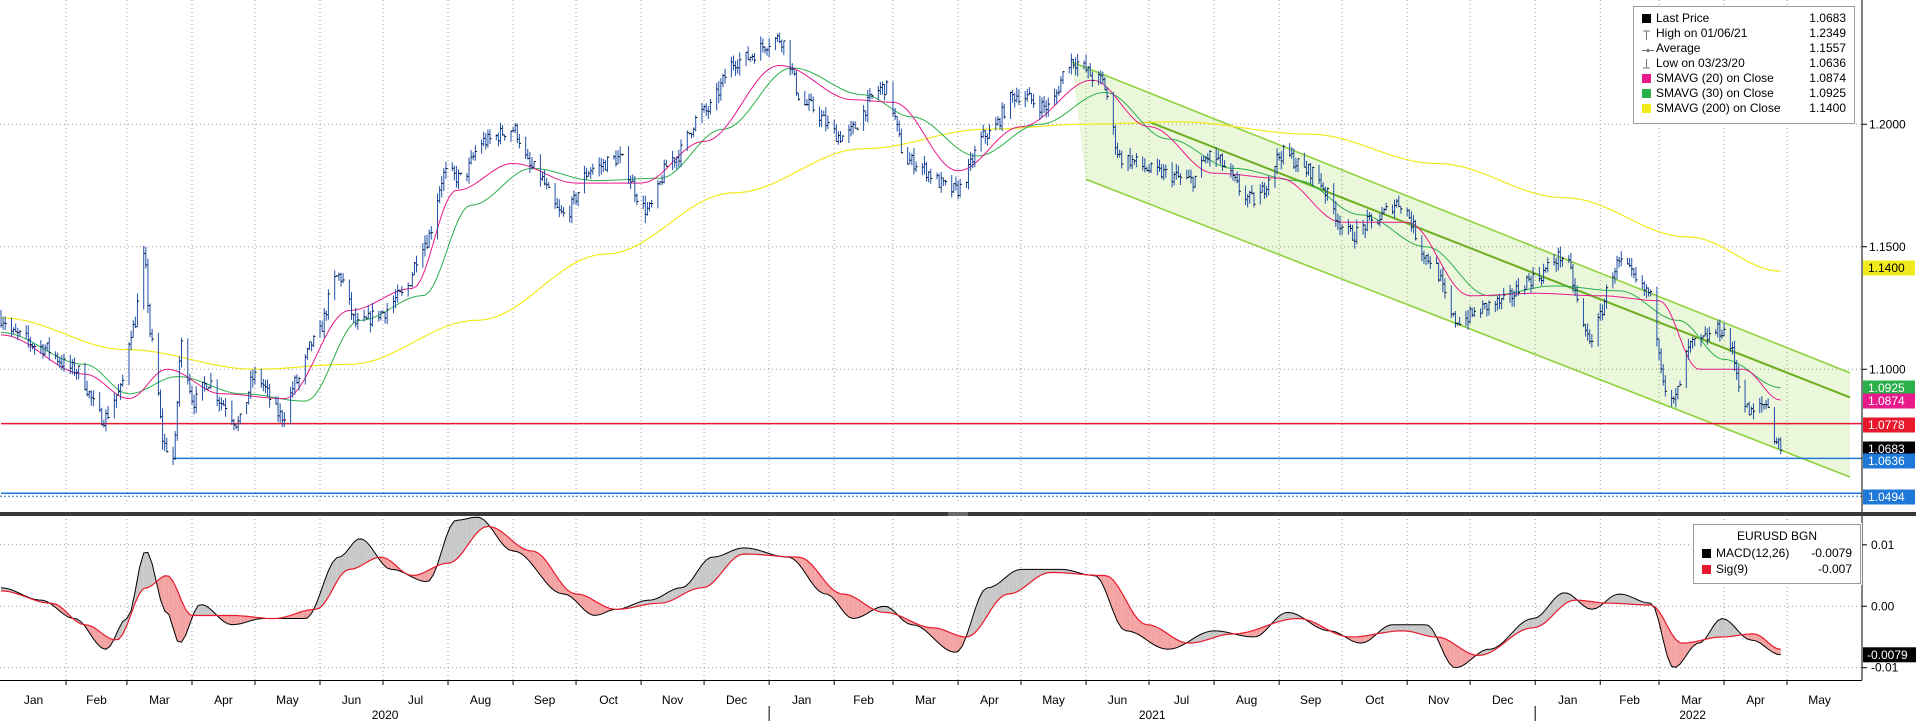 This screenshot has width=1916, height=726. I want to click on macd-y-tick-label: 0.00, so click(1883, 606).